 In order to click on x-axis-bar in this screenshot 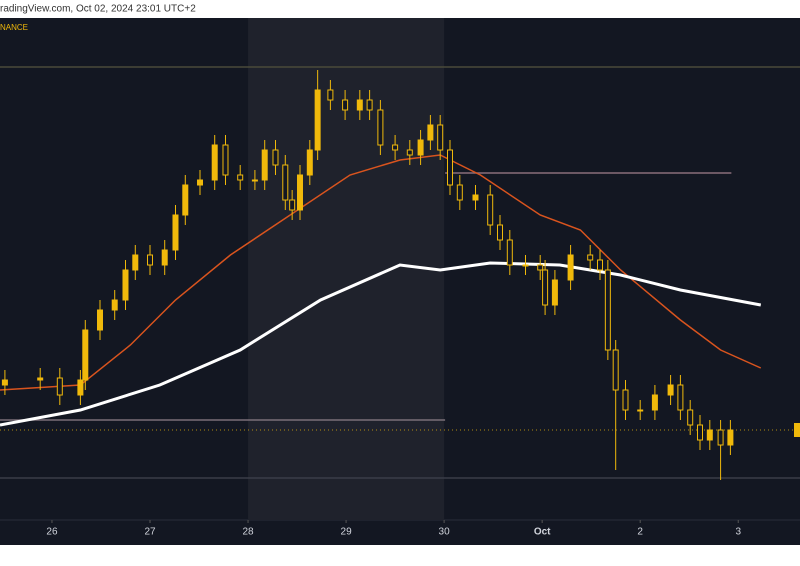, I will do `click(400, 532)`.